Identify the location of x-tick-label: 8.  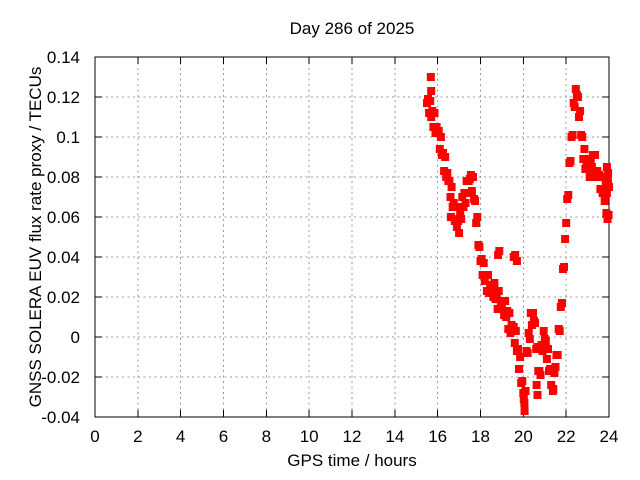
(266, 436).